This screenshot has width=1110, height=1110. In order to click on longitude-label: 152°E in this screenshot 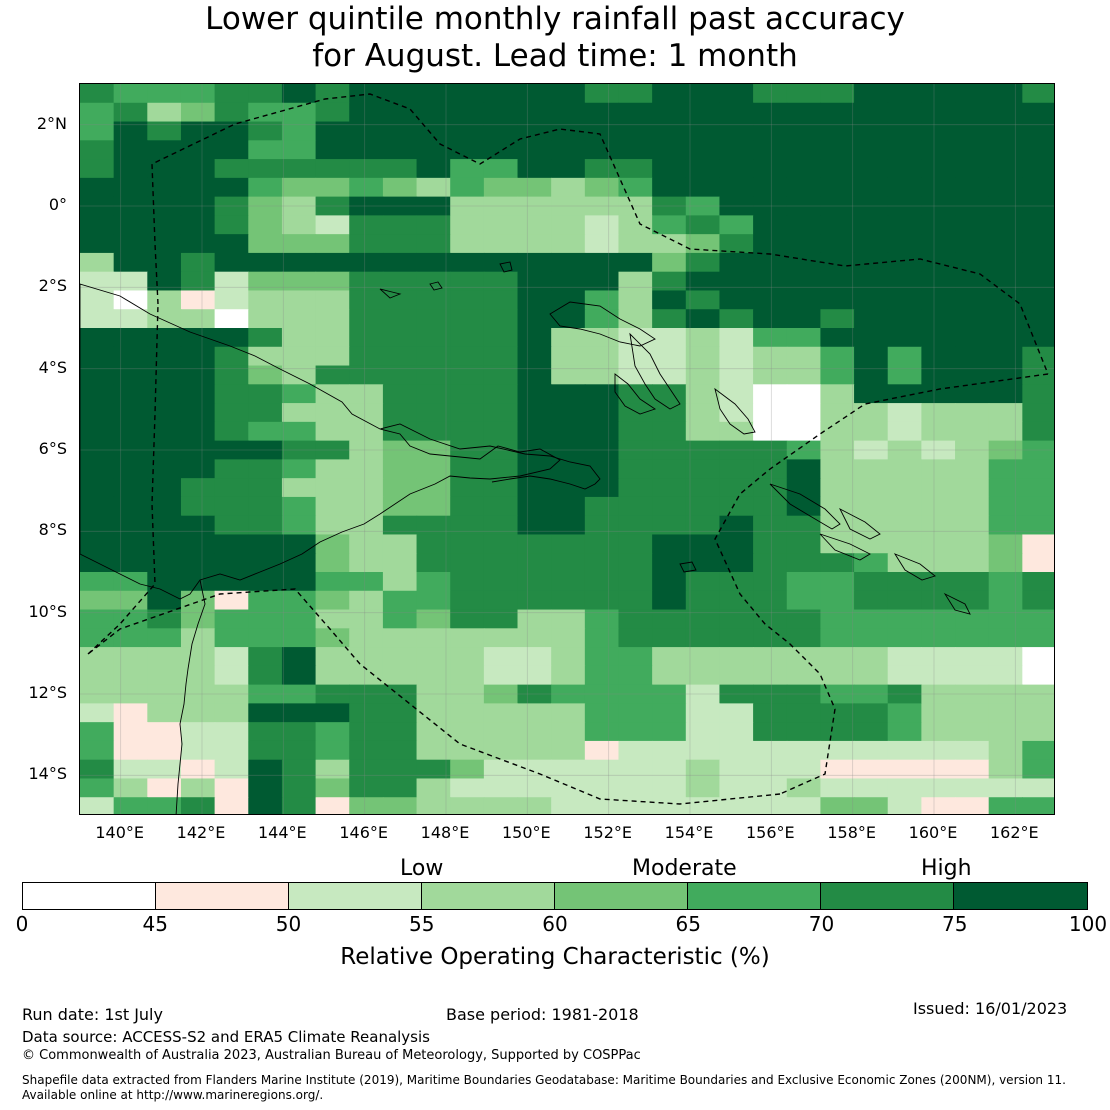, I will do `click(607, 832)`.